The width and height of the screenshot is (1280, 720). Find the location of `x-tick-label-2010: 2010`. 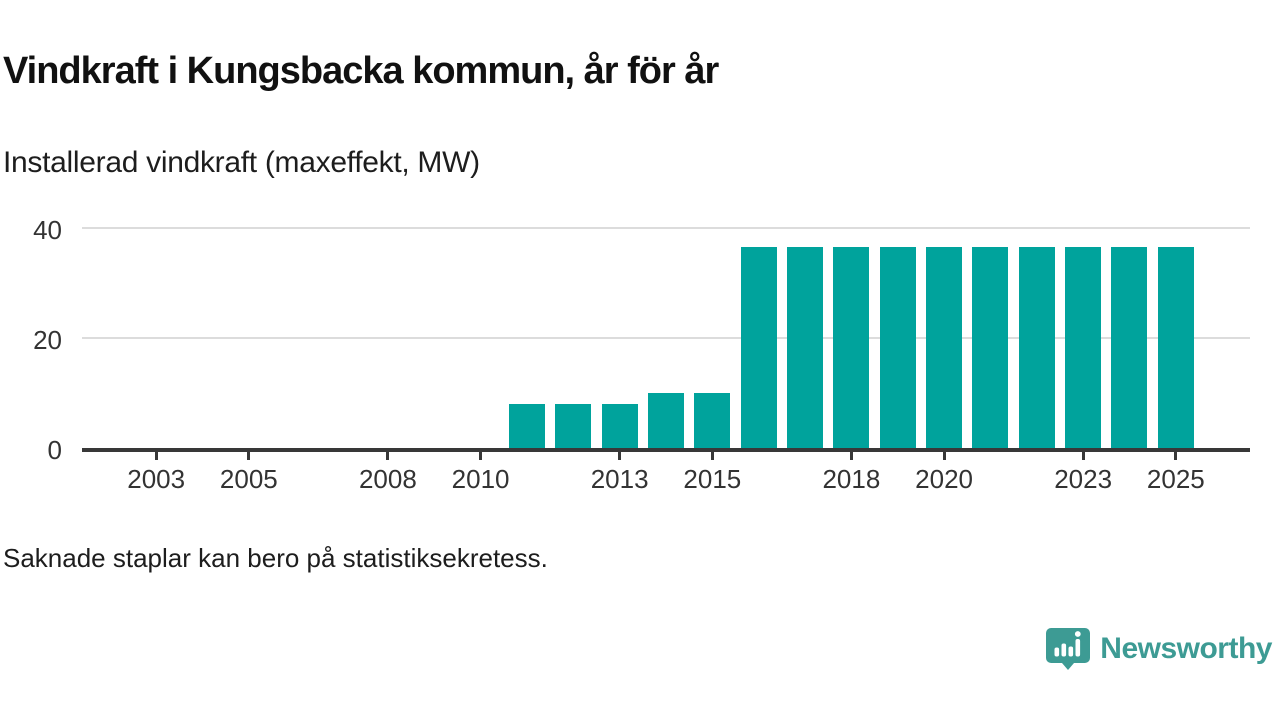

x-tick-label-2010: 2010 is located at coordinates (480, 479).